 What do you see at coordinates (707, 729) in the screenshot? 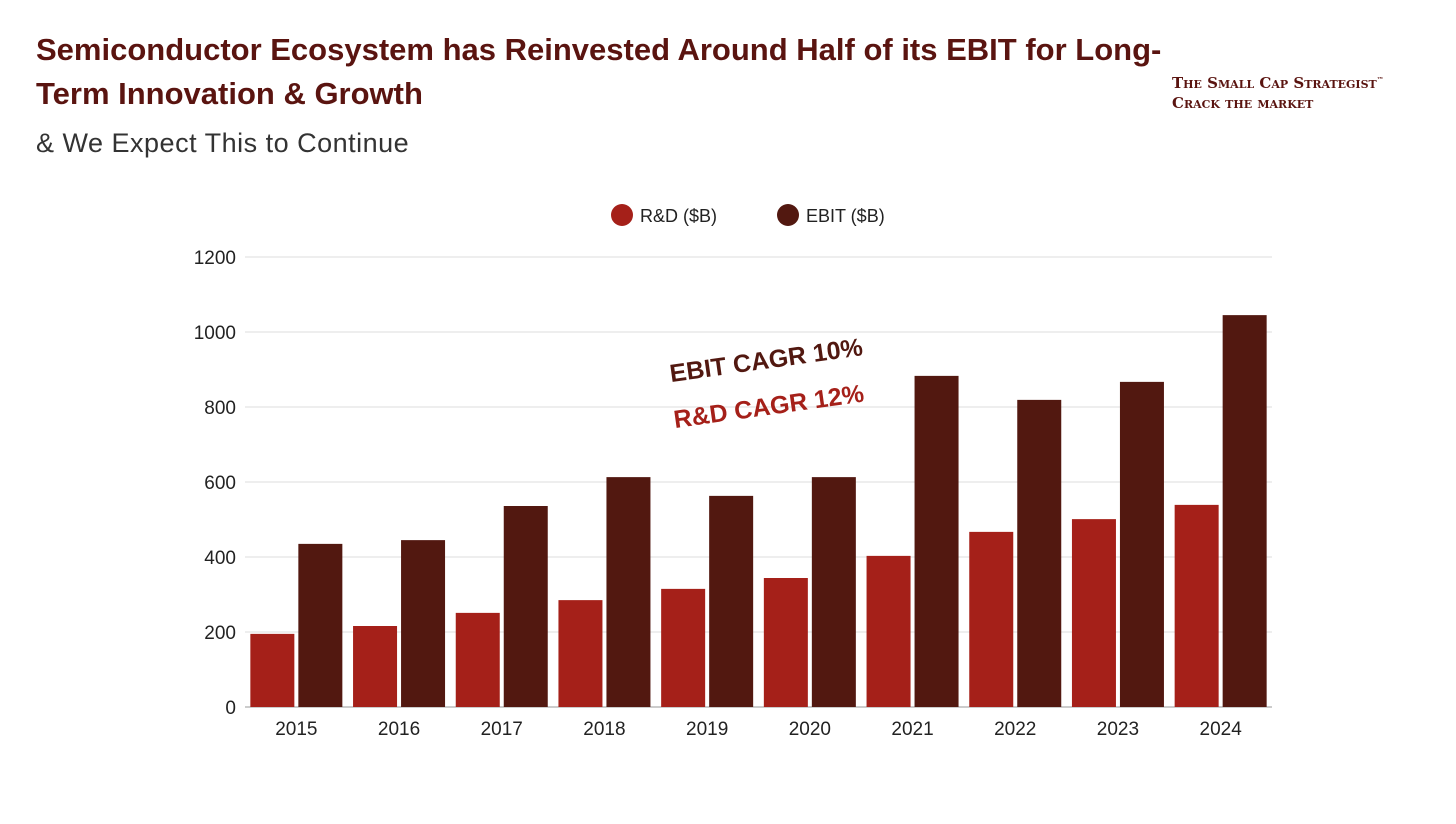
I see `x-tick-label: 2019` at bounding box center [707, 729].